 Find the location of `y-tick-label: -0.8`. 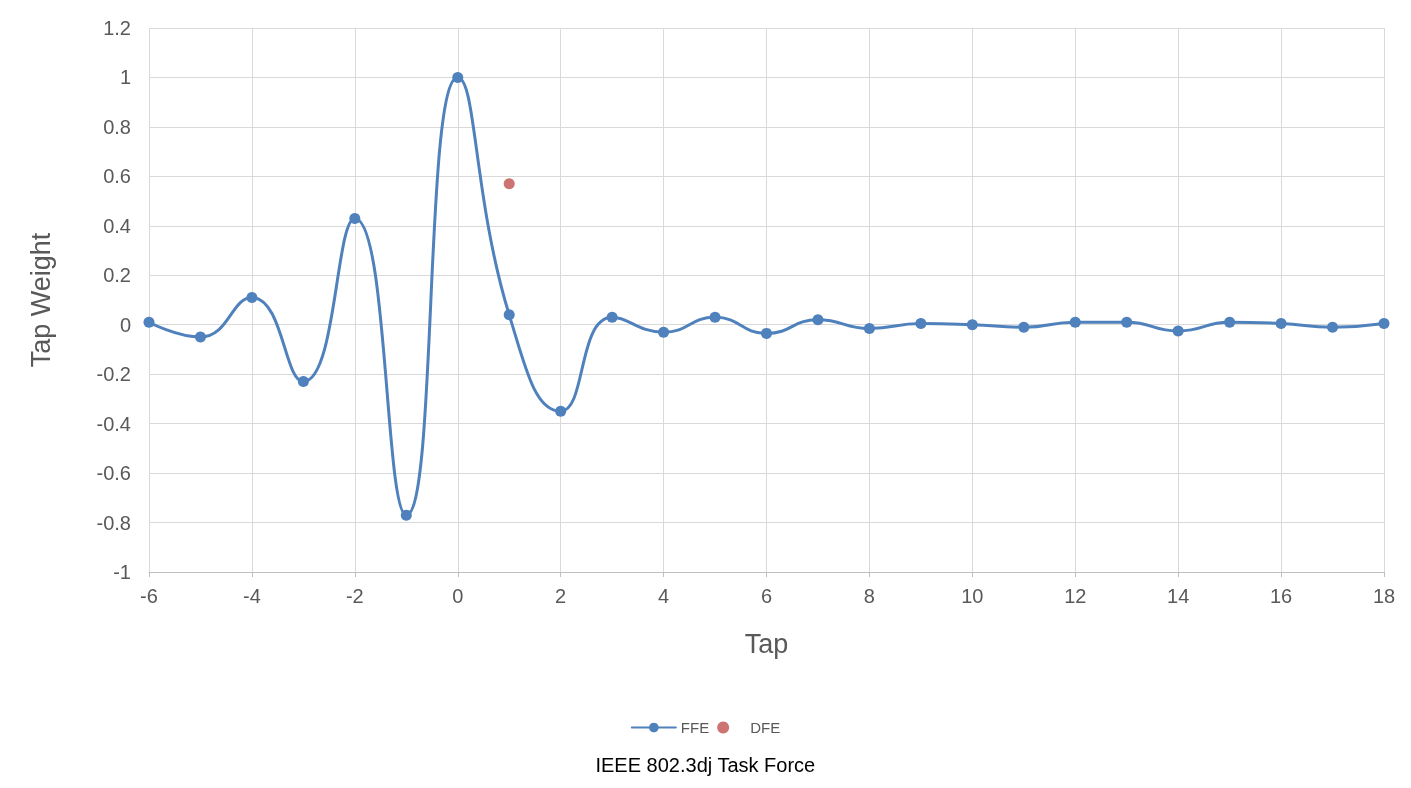

y-tick-label: -0.8 is located at coordinates (113, 522).